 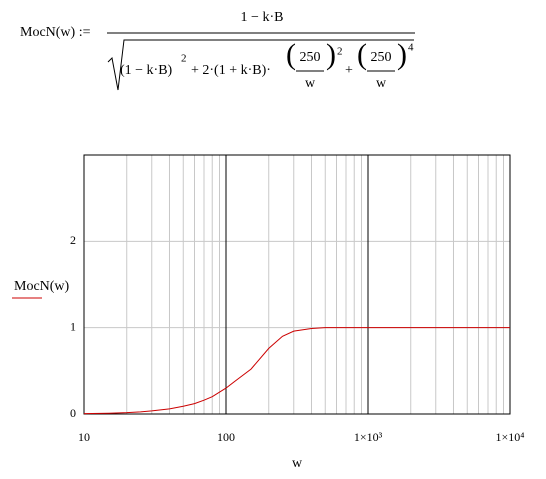 What do you see at coordinates (73, 326) in the screenshot?
I see `y-tick-label: 1` at bounding box center [73, 326].